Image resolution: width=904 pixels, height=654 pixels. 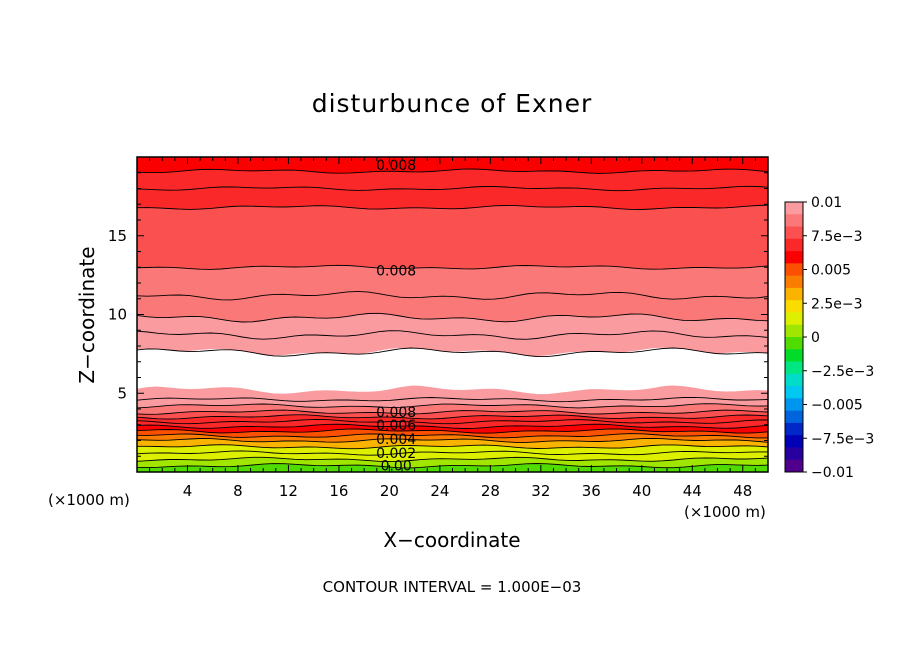 I want to click on colorbar-label: 0.005, so click(x=831, y=271).